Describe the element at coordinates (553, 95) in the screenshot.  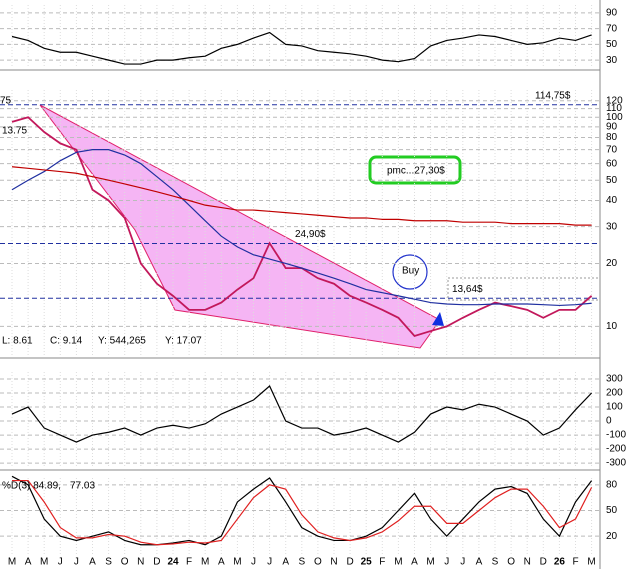
I see `reference-label: 114,75$` at that location.